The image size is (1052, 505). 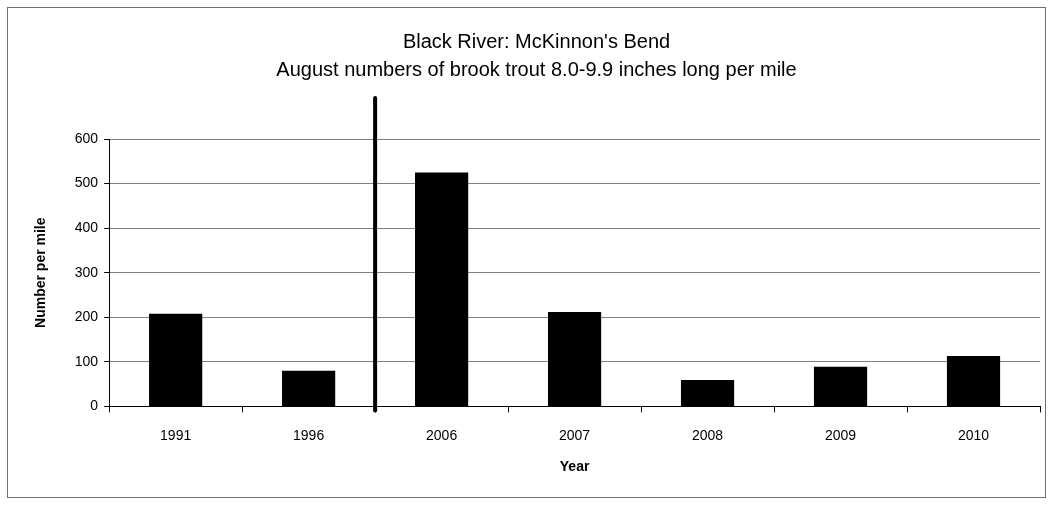 I want to click on chart-title: Black River: McKinnon's Bend, so click(x=536, y=40).